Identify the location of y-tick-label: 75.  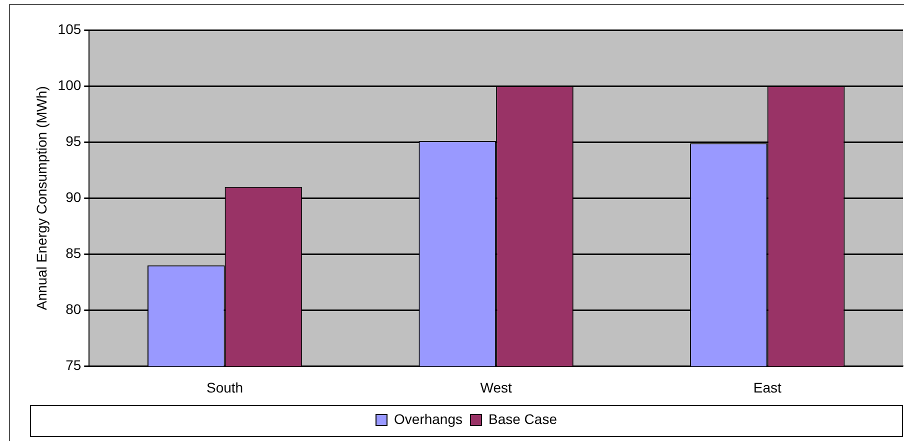
(74, 365).